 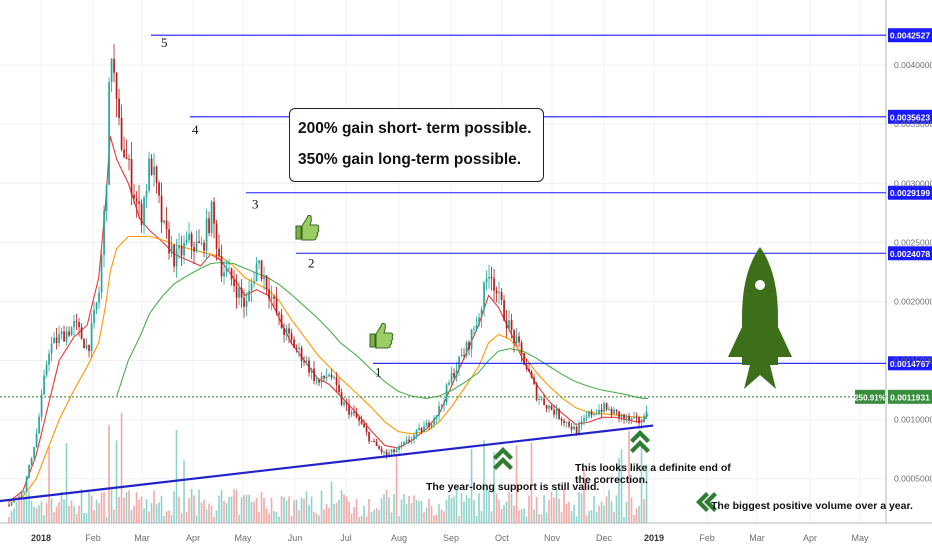 I want to click on volume-bars, so click(x=328, y=468).